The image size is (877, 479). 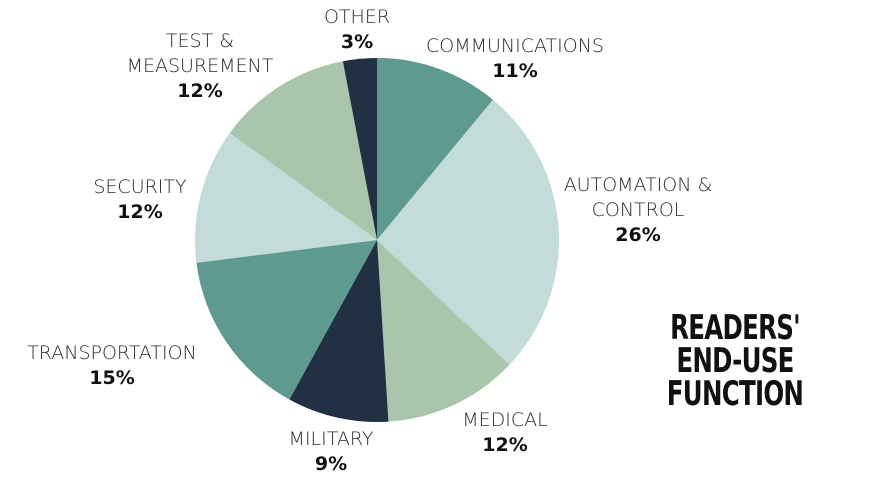 I want to click on category-label: TEST & MEASUREMENT, so click(x=200, y=53).